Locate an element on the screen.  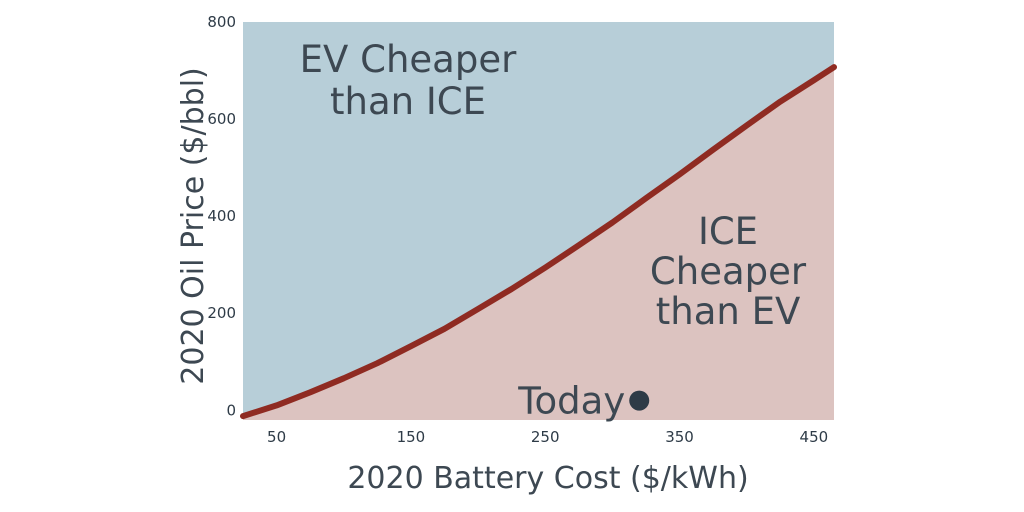
data-point-label-today: Today is located at coordinates (571, 401).